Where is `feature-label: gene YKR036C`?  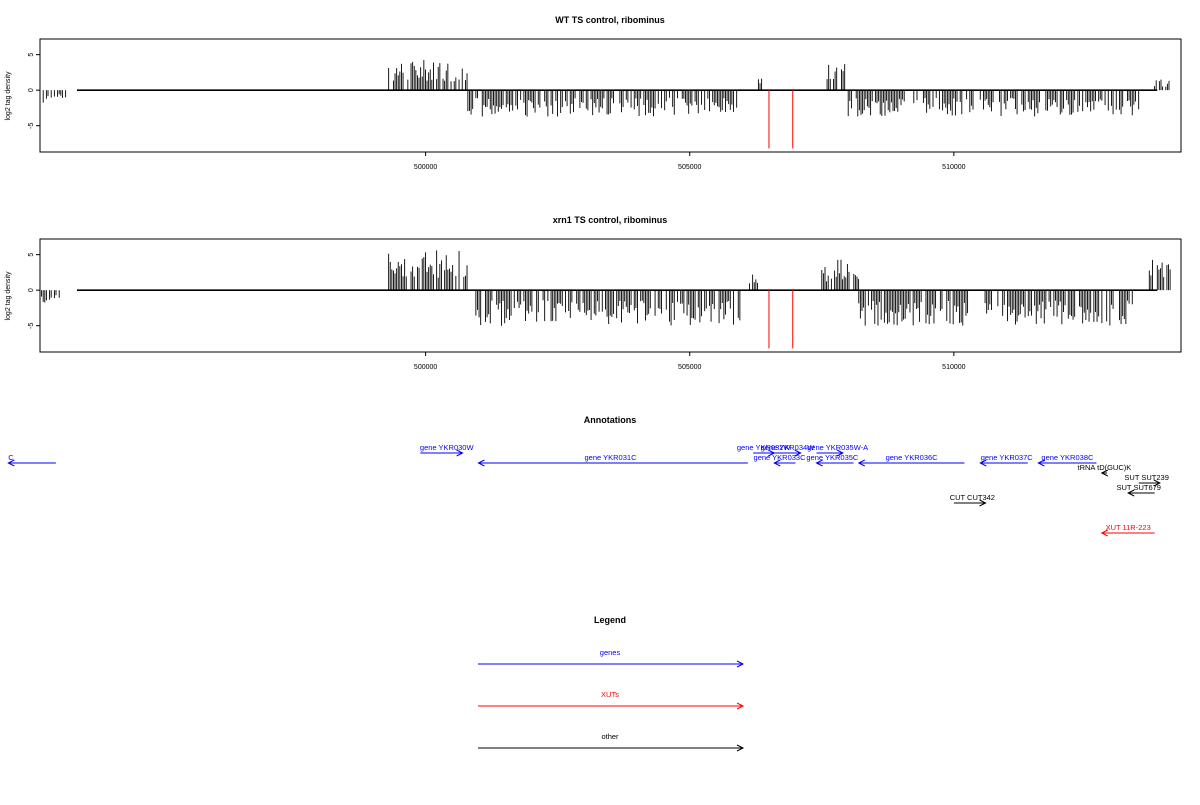 feature-label: gene YKR036C is located at coordinates (912, 457).